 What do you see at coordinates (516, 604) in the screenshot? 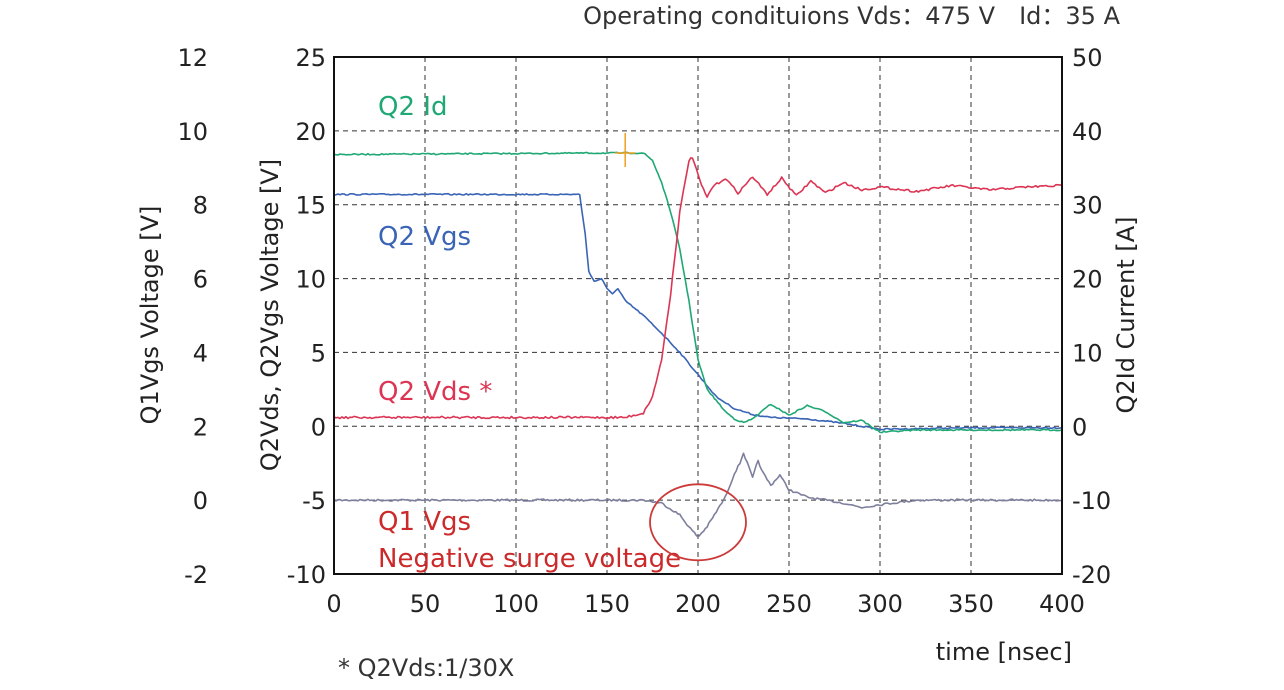
I see `x-tick-label: 100` at bounding box center [516, 604].